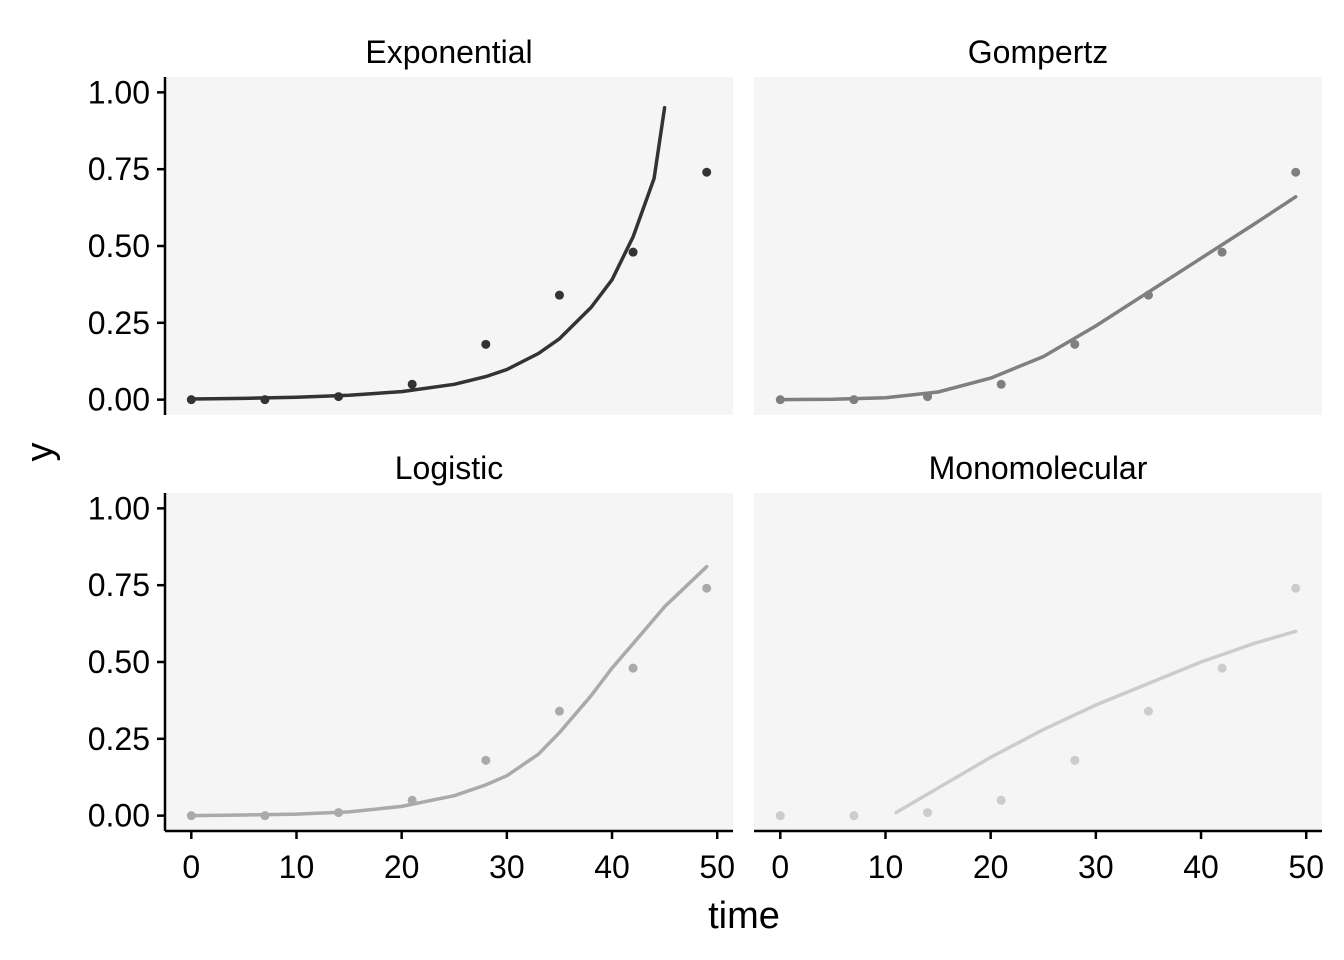  What do you see at coordinates (448, 52) in the screenshot?
I see `panel-title-exponential: Exponential` at bounding box center [448, 52].